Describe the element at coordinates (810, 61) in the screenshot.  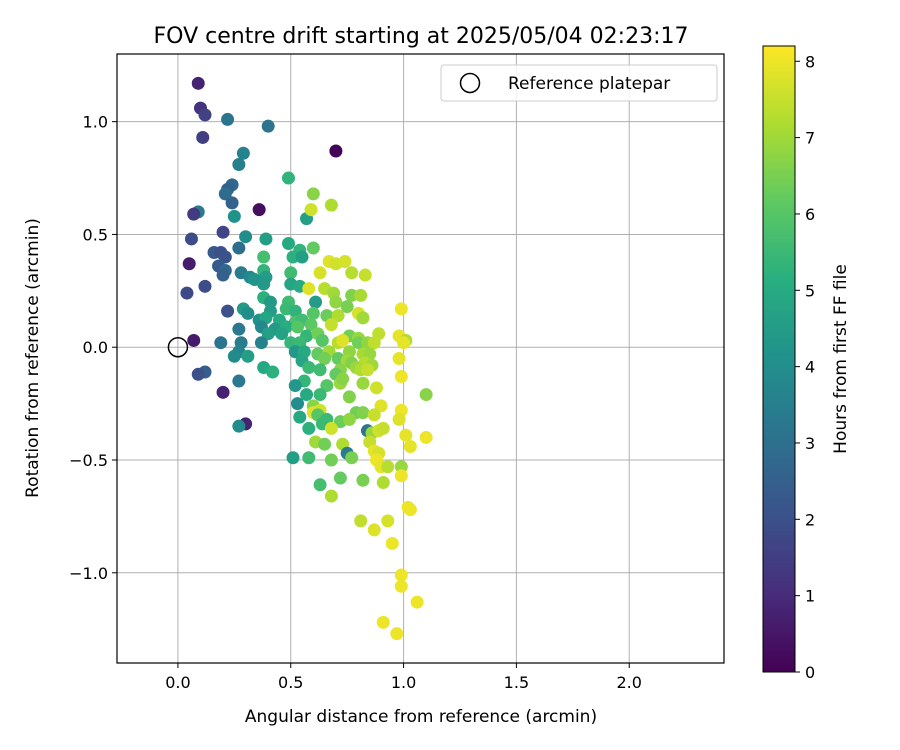
I see `colorbar-tick-label: 8` at that location.